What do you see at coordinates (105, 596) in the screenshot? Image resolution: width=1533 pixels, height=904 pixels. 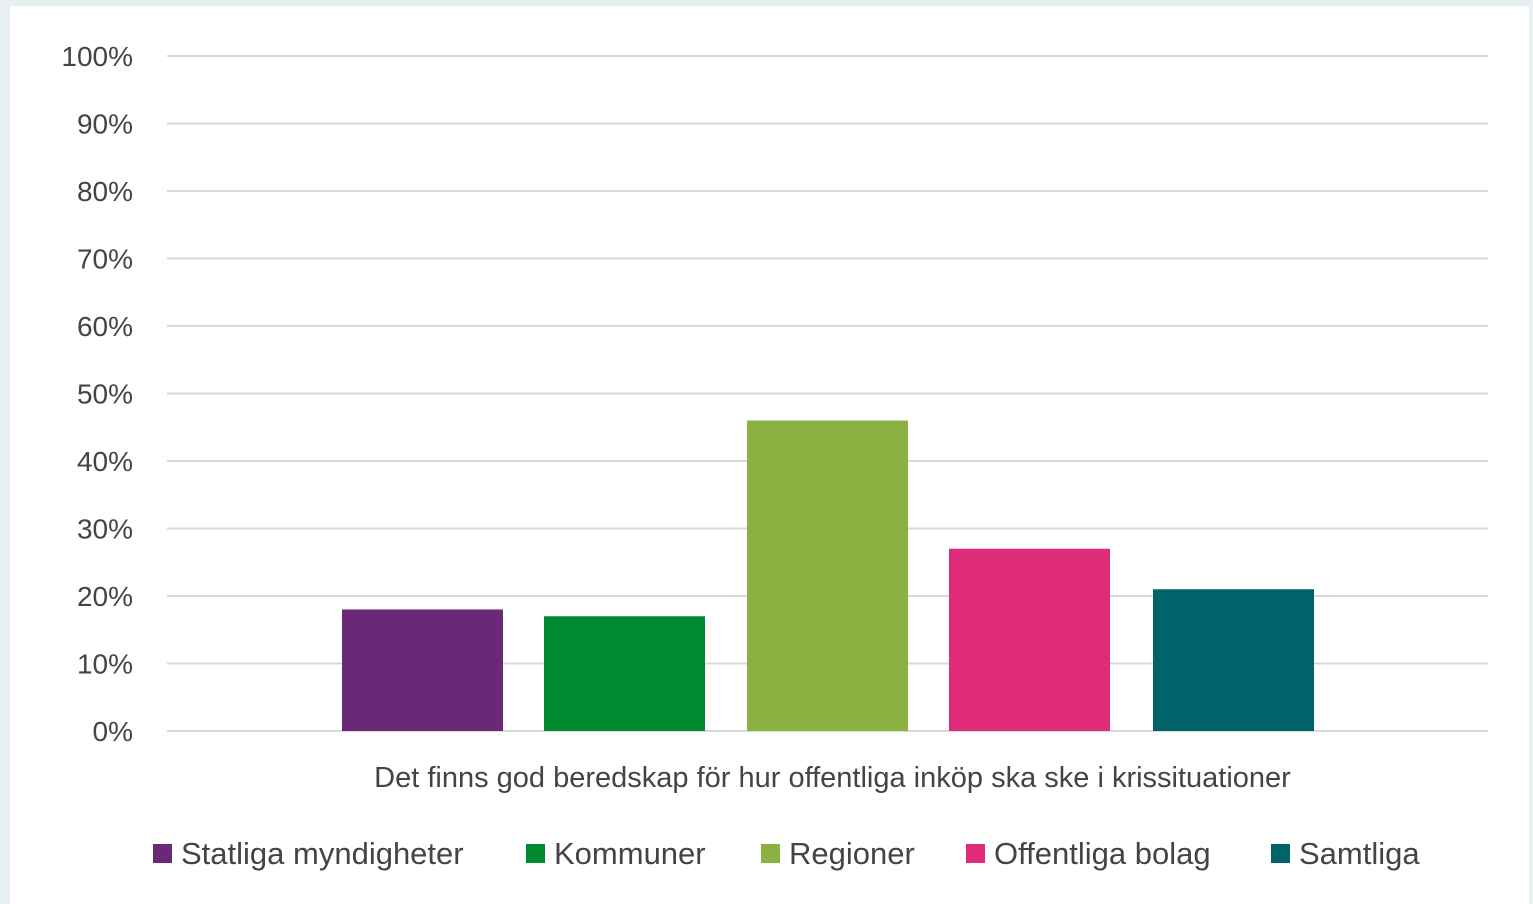 I see `y-tick-label: 20%` at bounding box center [105, 596].